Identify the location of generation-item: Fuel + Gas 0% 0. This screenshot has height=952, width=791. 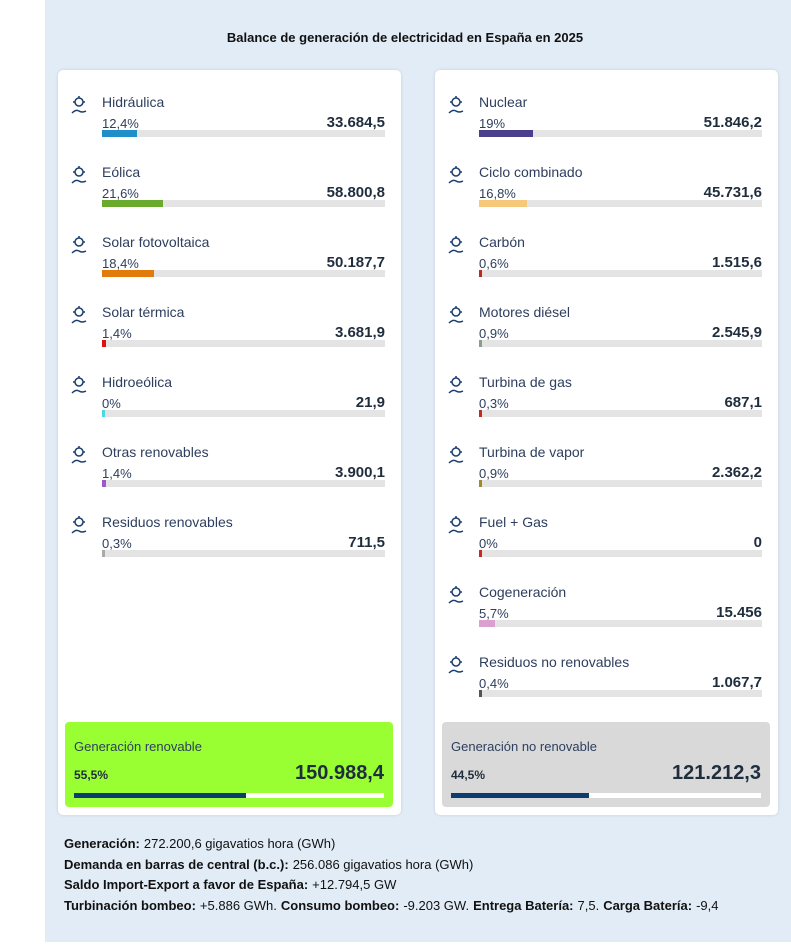
(603, 544).